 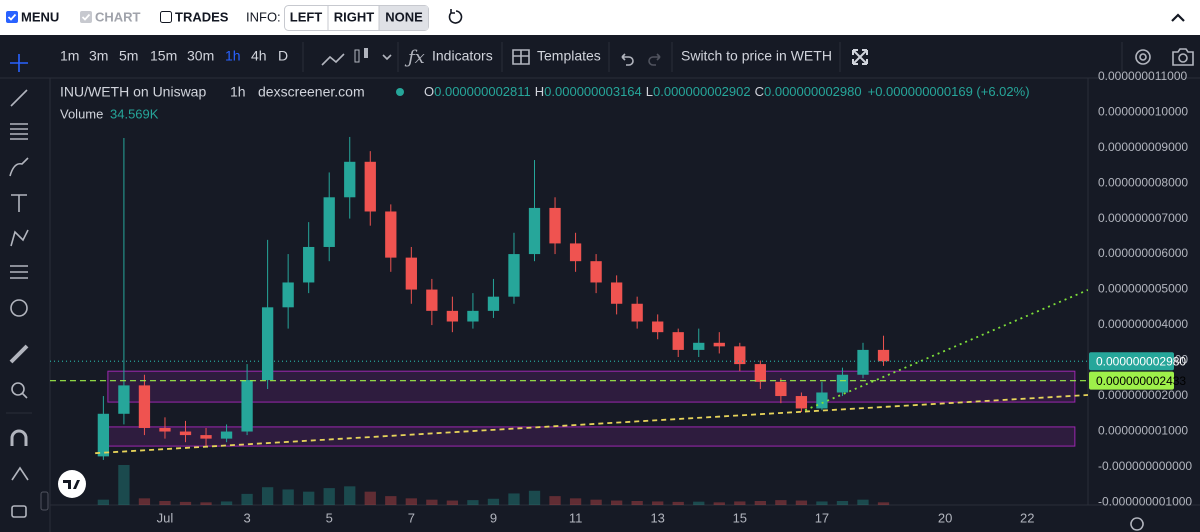 What do you see at coordinates (1183, 57) in the screenshot?
I see `screenshot-icon` at bounding box center [1183, 57].